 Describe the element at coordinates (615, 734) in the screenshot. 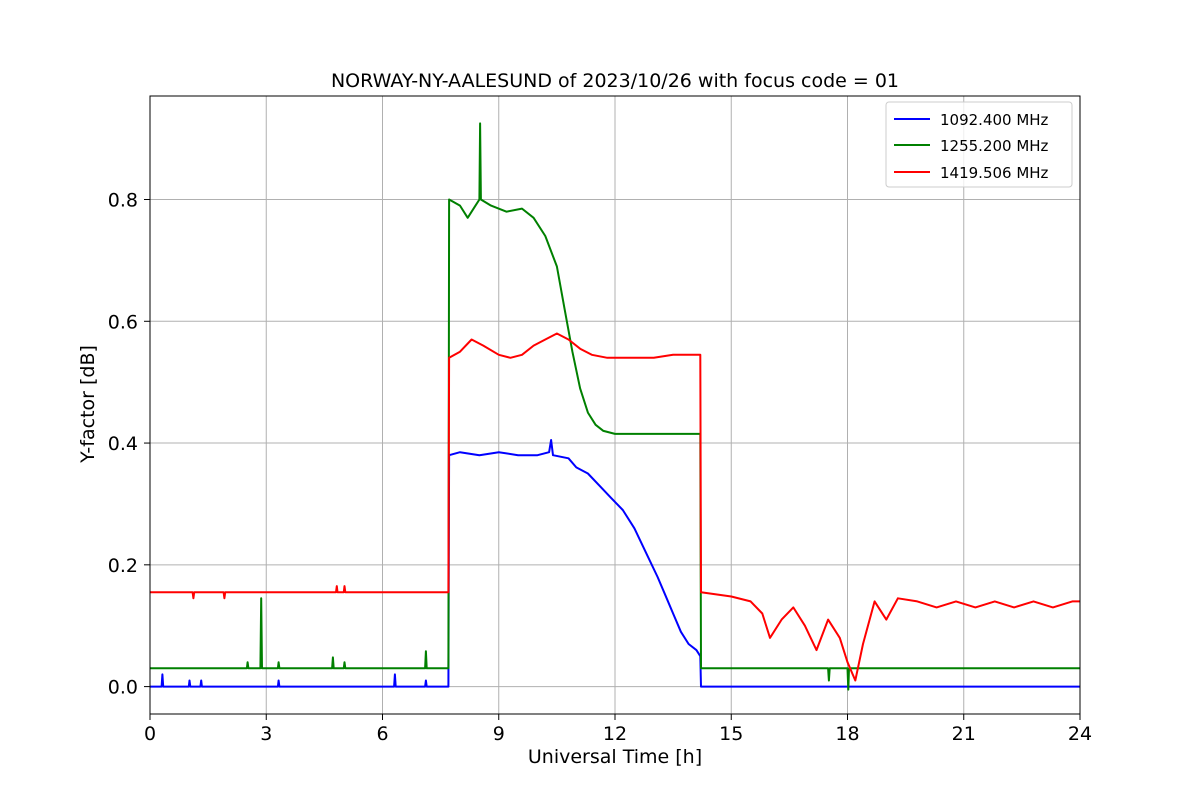

I see `x-tick-label: 12` at that location.